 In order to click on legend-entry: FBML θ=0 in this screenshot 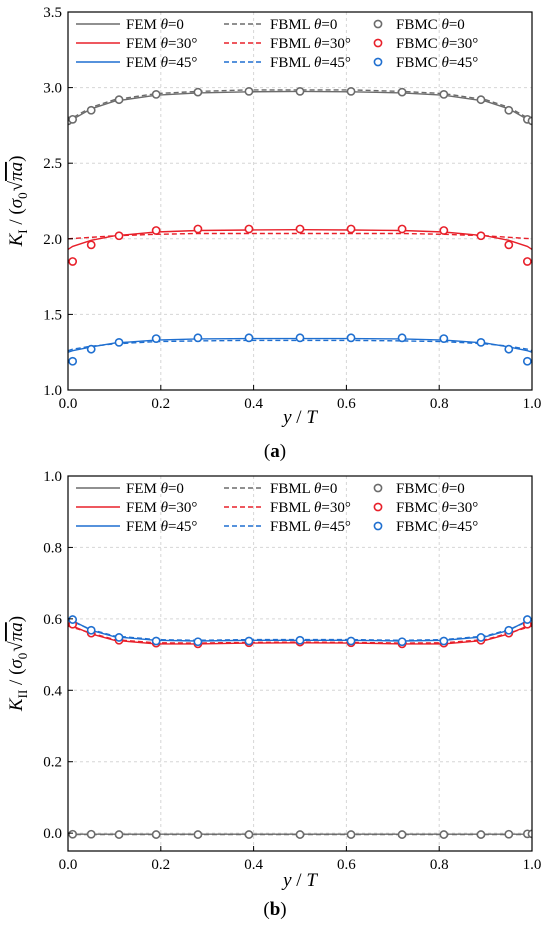, I will do `click(303, 489)`.